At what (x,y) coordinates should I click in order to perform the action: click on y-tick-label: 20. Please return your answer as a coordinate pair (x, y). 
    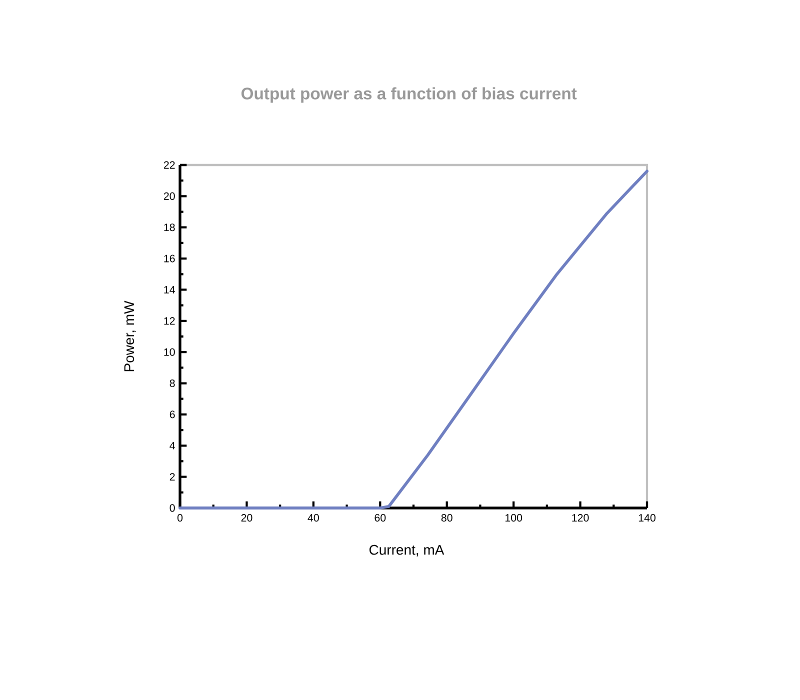
    Looking at the image, I should click on (169, 196).